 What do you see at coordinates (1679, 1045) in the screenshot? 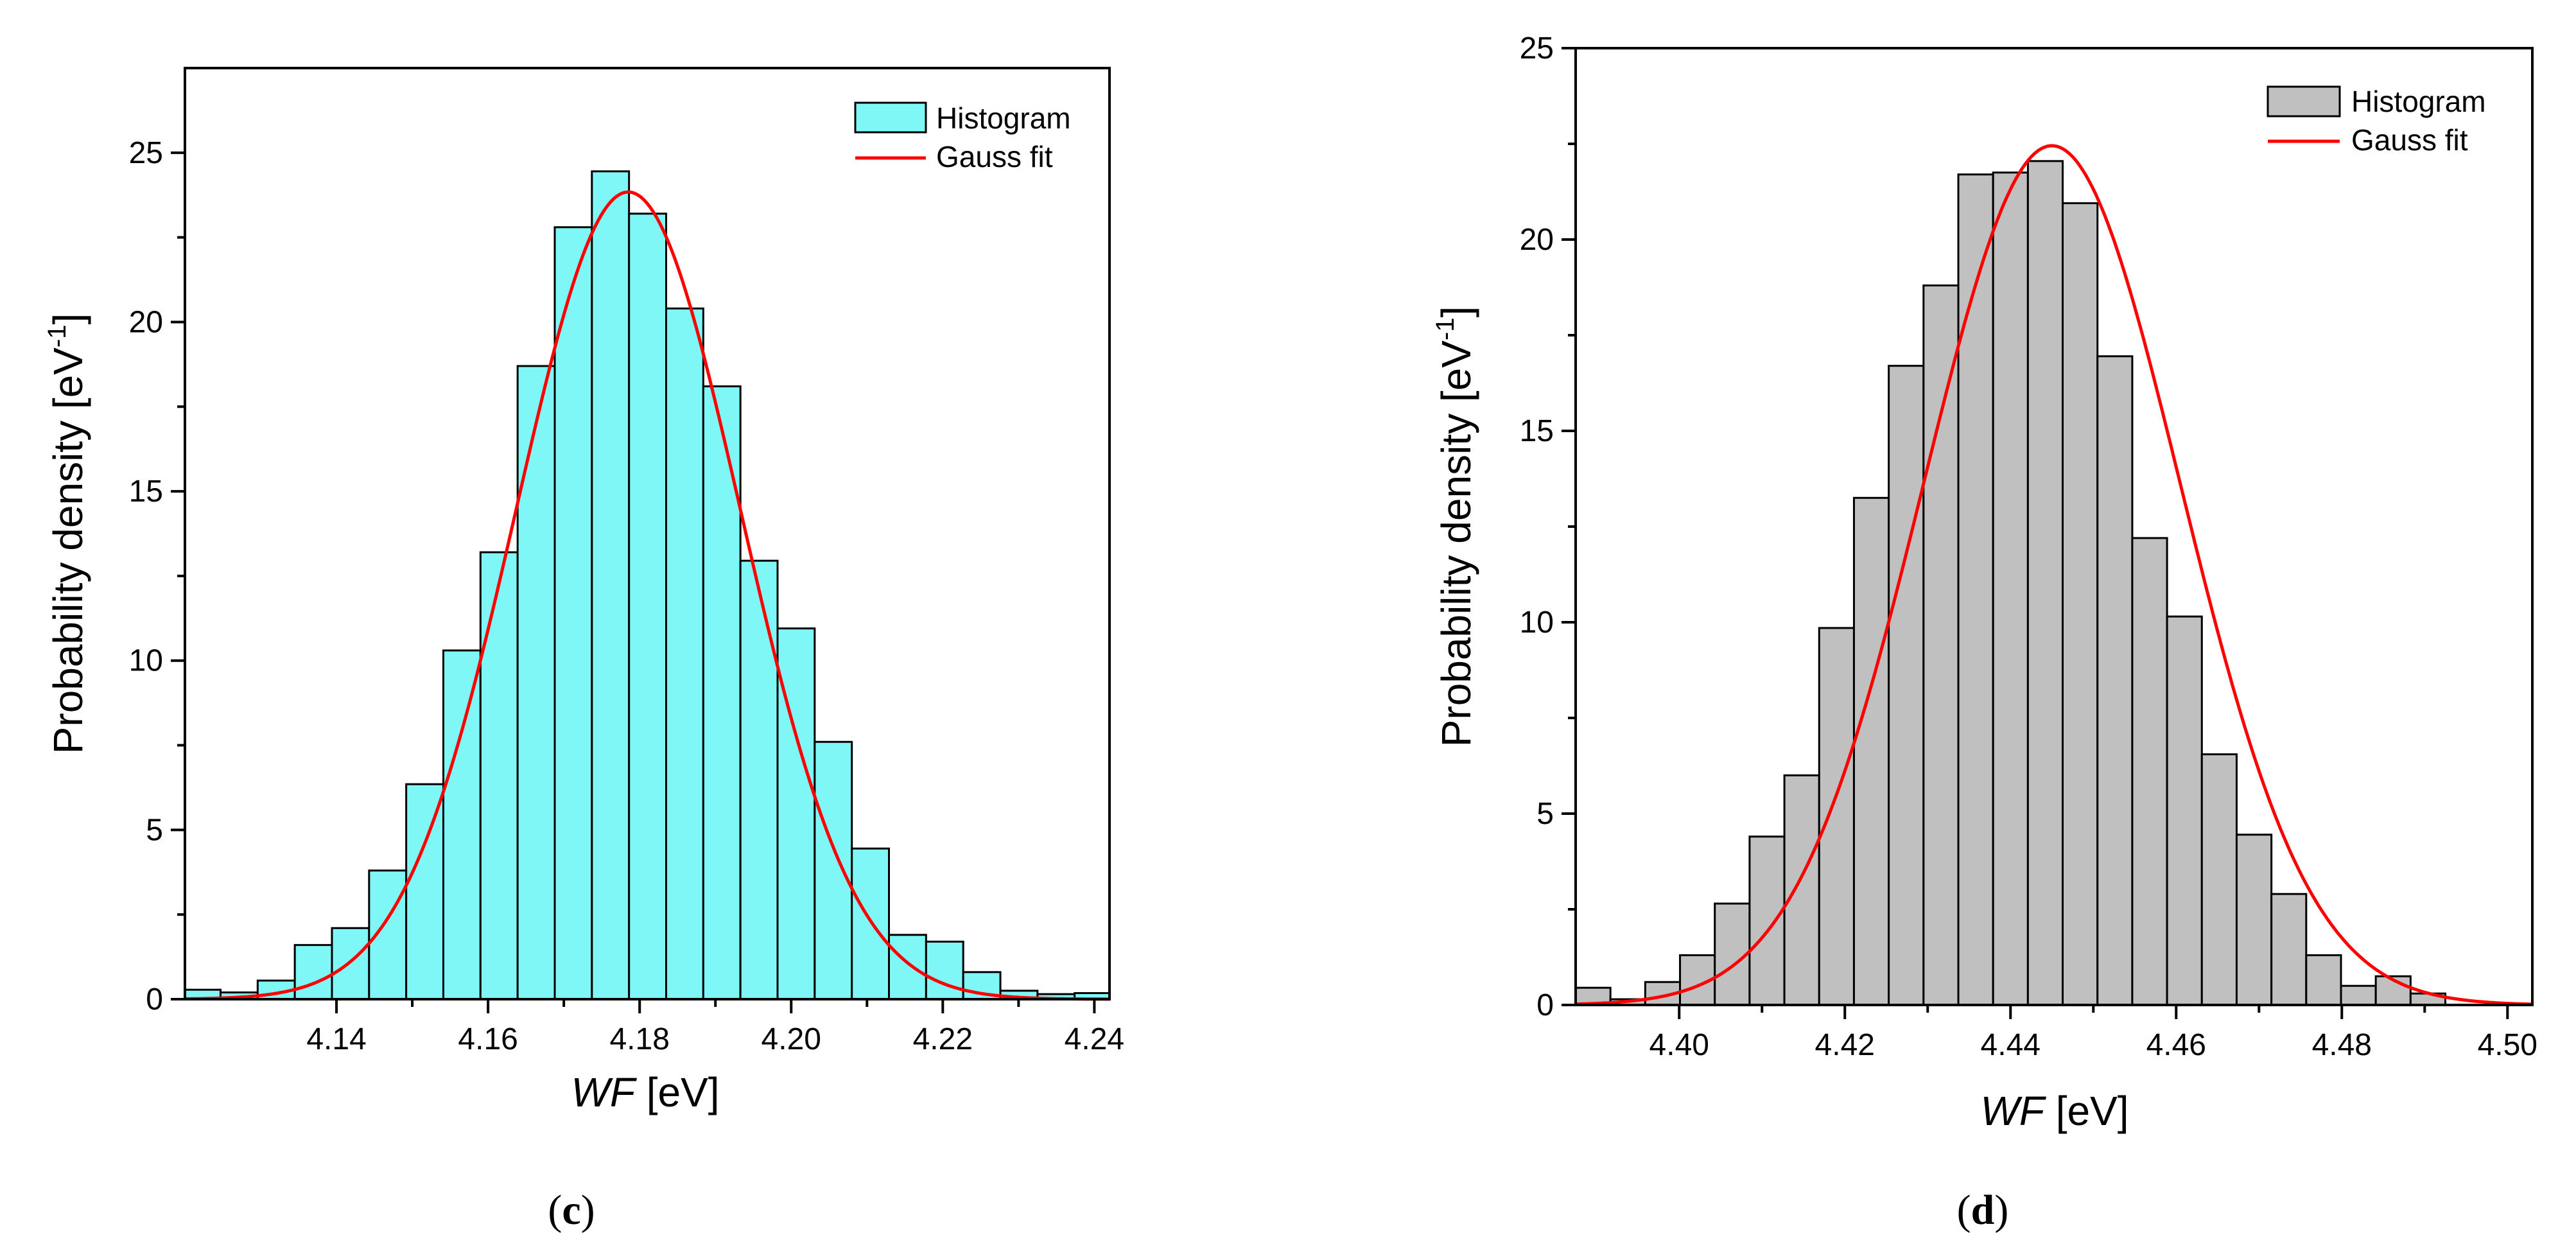
I see `x-tick-label: 4.40` at bounding box center [1679, 1045].